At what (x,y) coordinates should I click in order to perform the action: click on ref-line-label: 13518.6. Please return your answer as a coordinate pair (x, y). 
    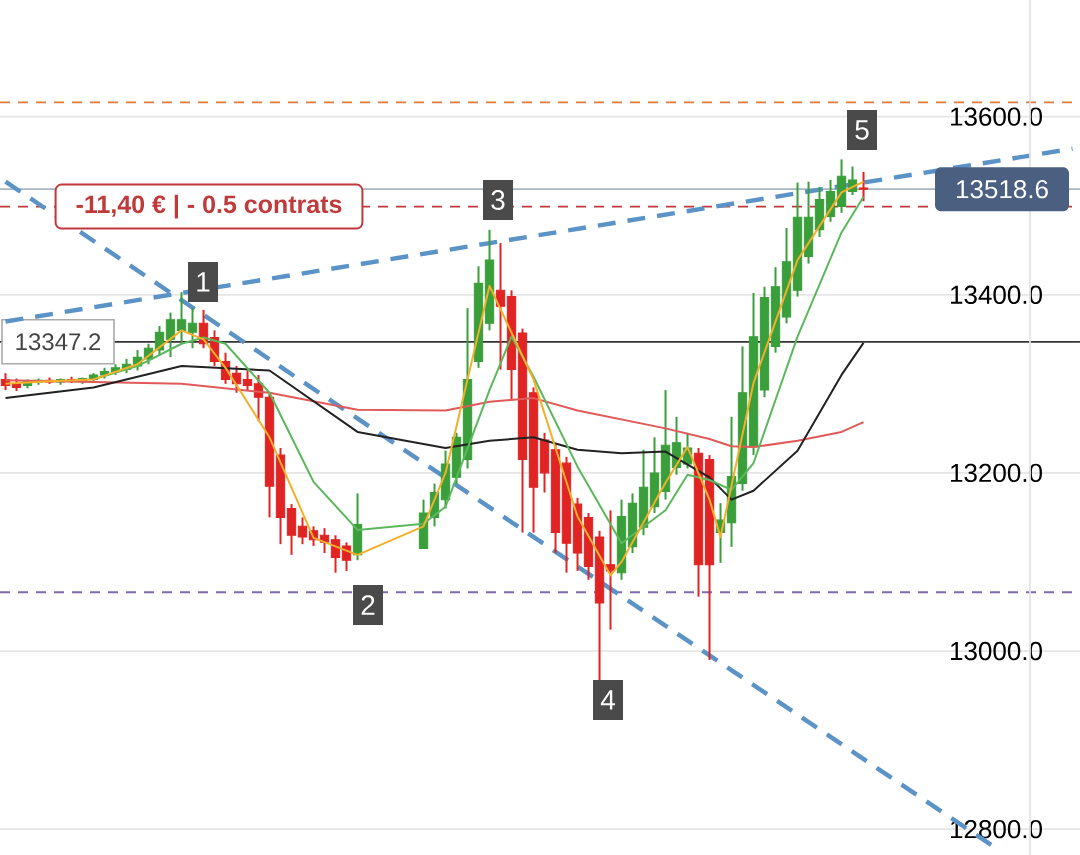
    Looking at the image, I should click on (1002, 189).